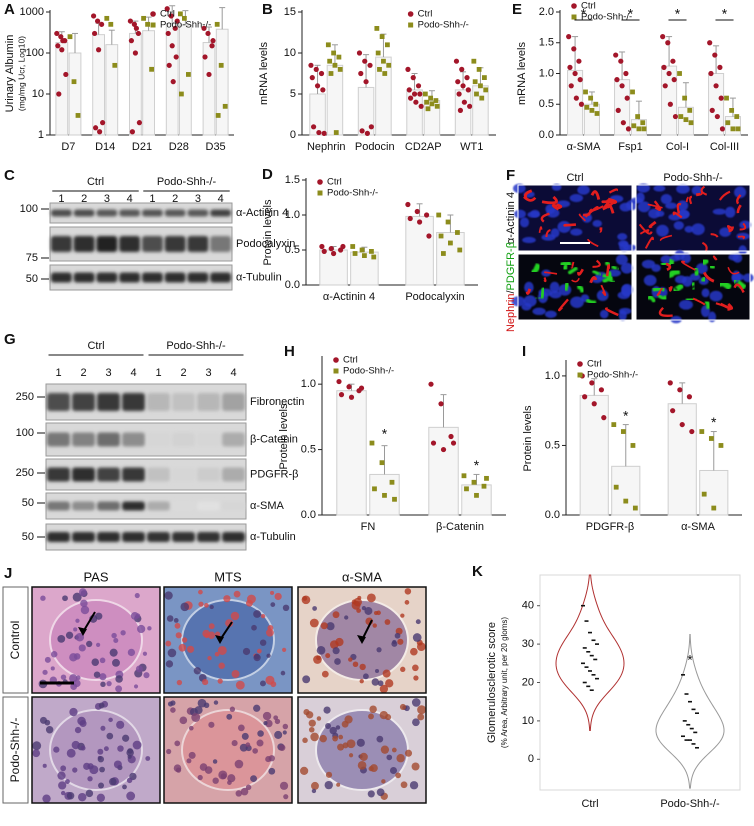  I want to click on x-tick-label: Podo-Shh-/-, so click(690, 804).